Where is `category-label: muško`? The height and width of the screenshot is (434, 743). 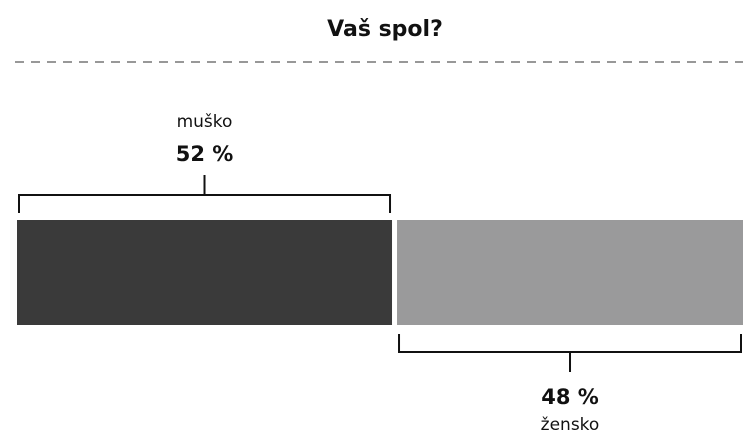
category-label: muško is located at coordinates (205, 122).